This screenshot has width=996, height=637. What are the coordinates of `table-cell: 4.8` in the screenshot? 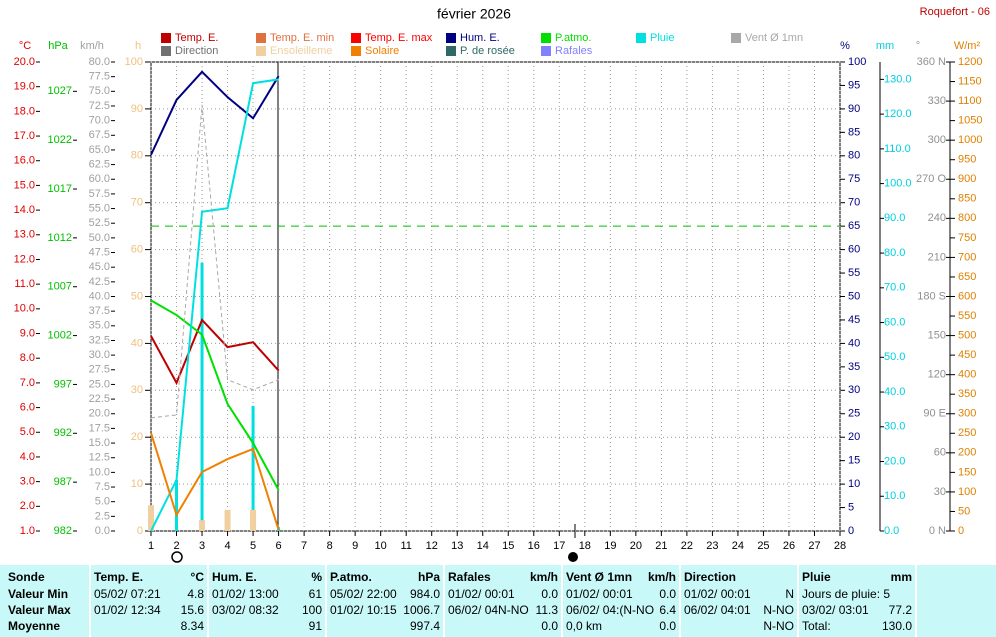 It's located at (195, 594).